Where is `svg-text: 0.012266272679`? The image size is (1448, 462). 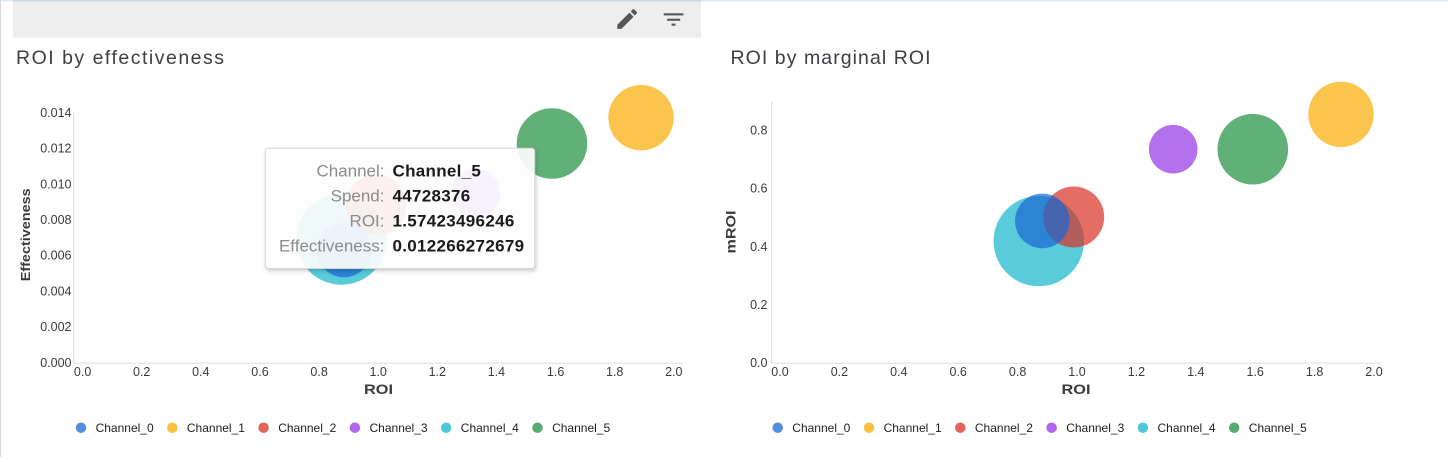
svg-text: 0.012266272679 is located at coordinates (459, 246).